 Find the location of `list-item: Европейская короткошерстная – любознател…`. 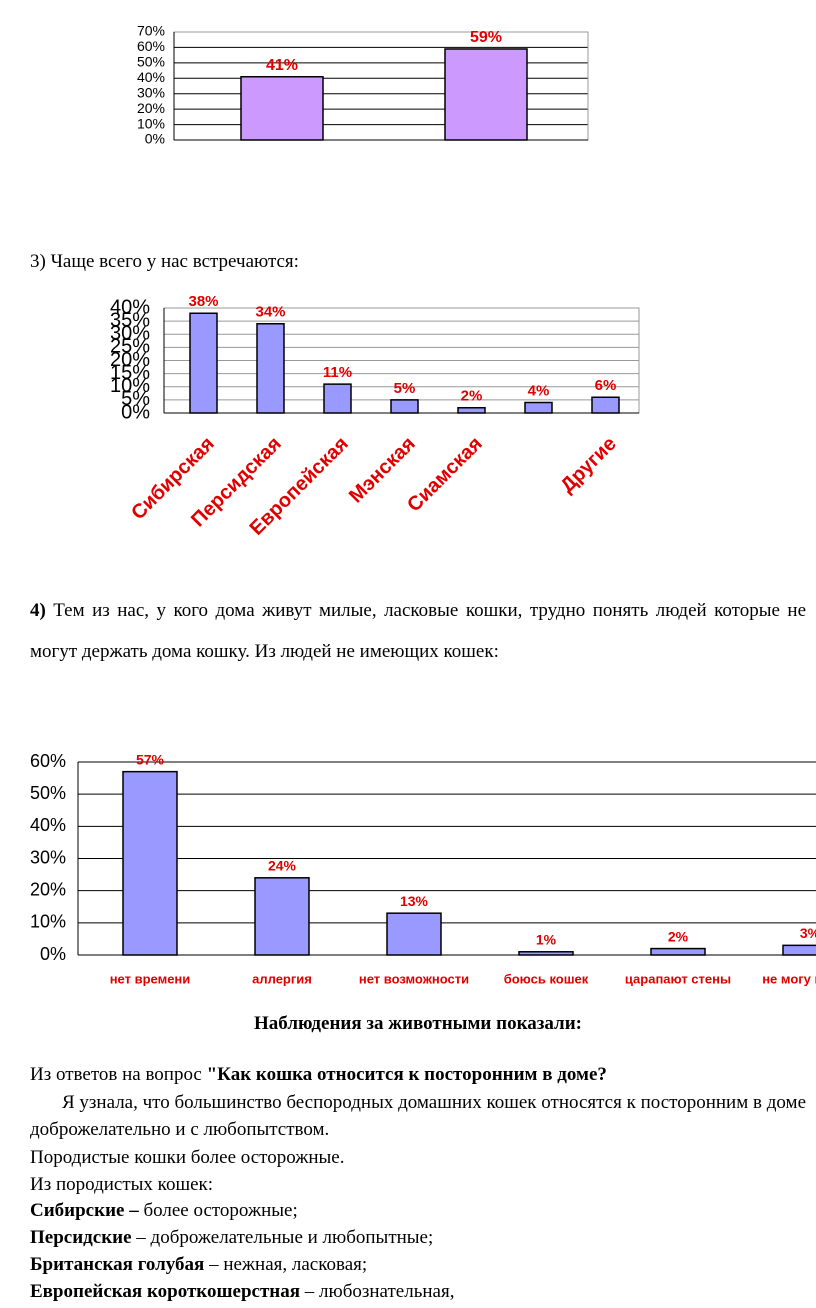

list-item: Европейская короткошерстная – любознател… is located at coordinates (418, 1291).